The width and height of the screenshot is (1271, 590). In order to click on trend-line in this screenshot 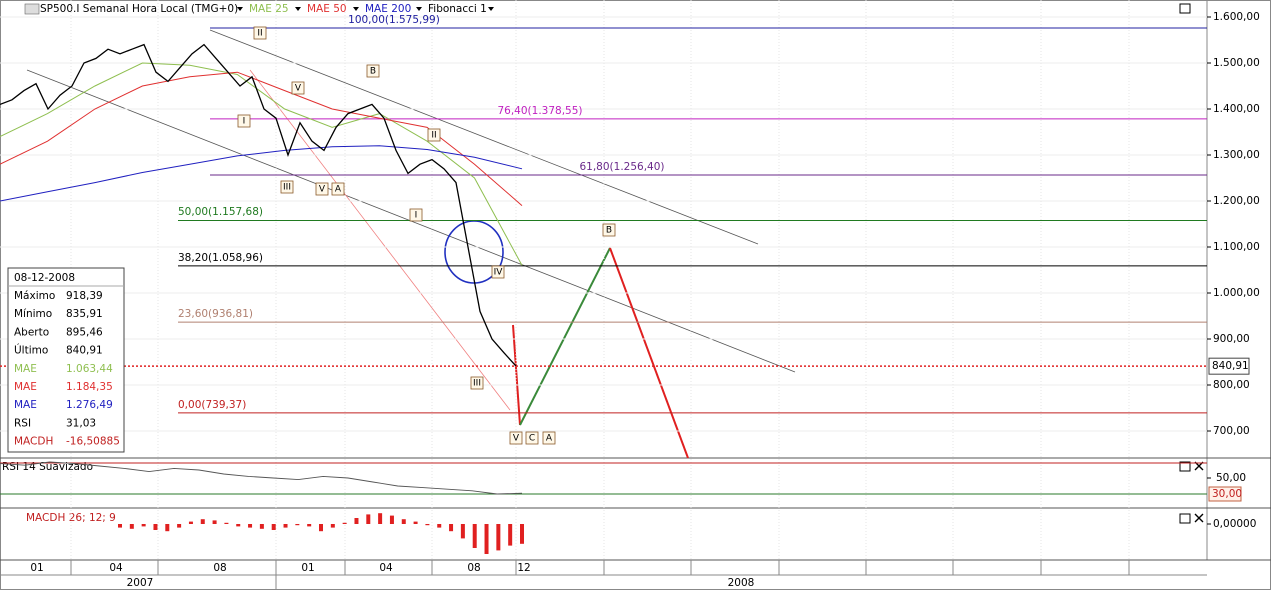, I will do `click(380, 240)`.